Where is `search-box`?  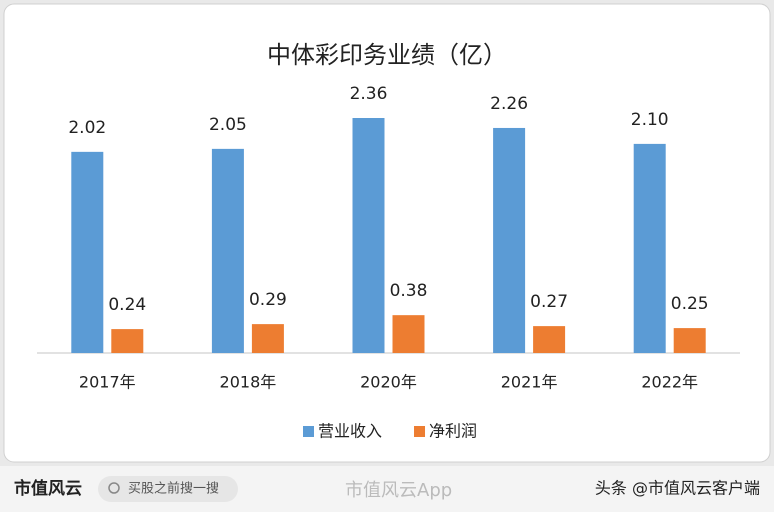 search-box is located at coordinates (168, 489).